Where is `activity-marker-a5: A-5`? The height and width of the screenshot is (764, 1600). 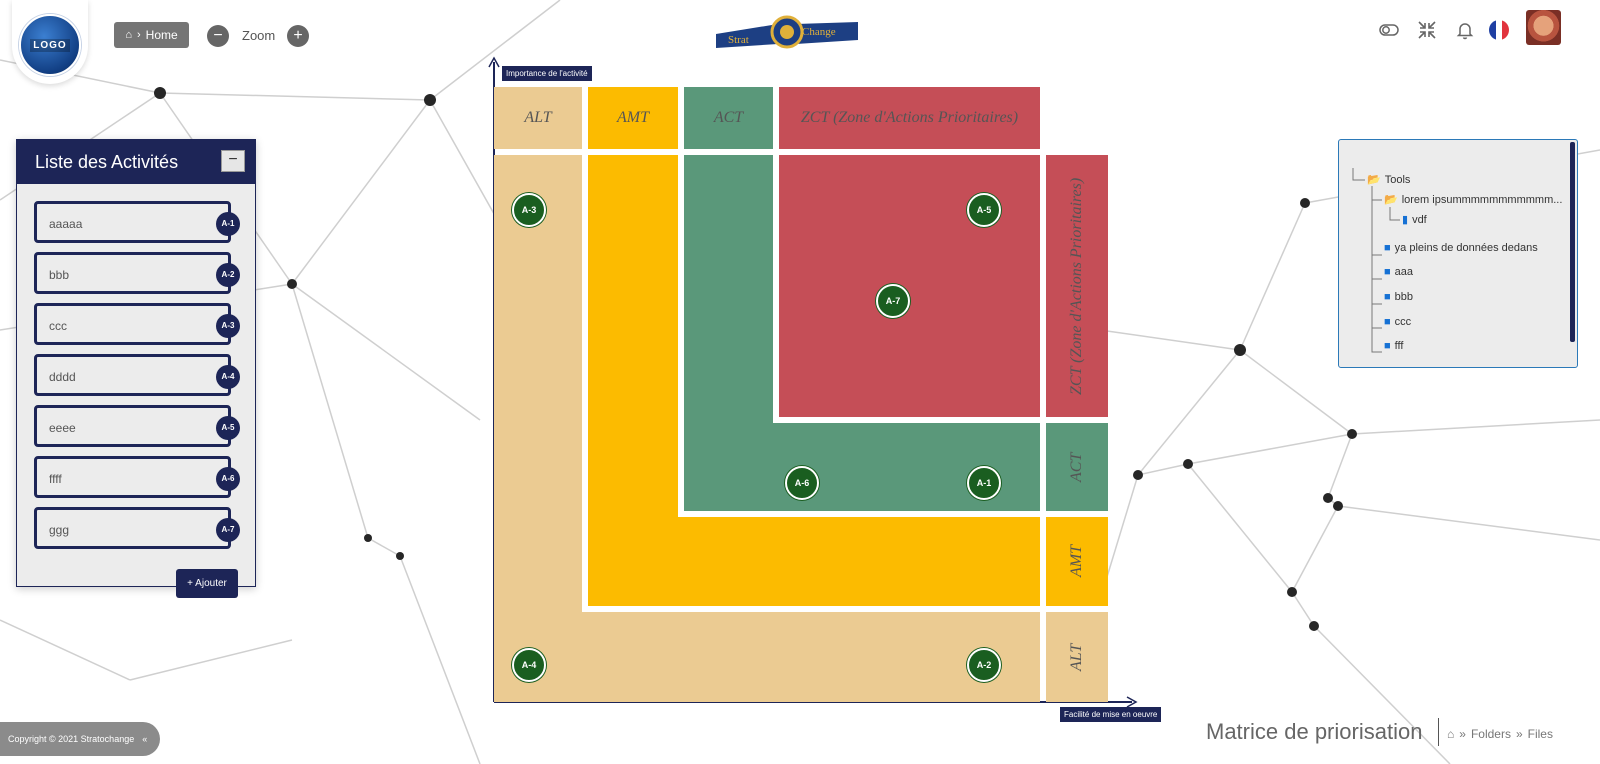
activity-marker-a5: A-5 is located at coordinates (984, 210).